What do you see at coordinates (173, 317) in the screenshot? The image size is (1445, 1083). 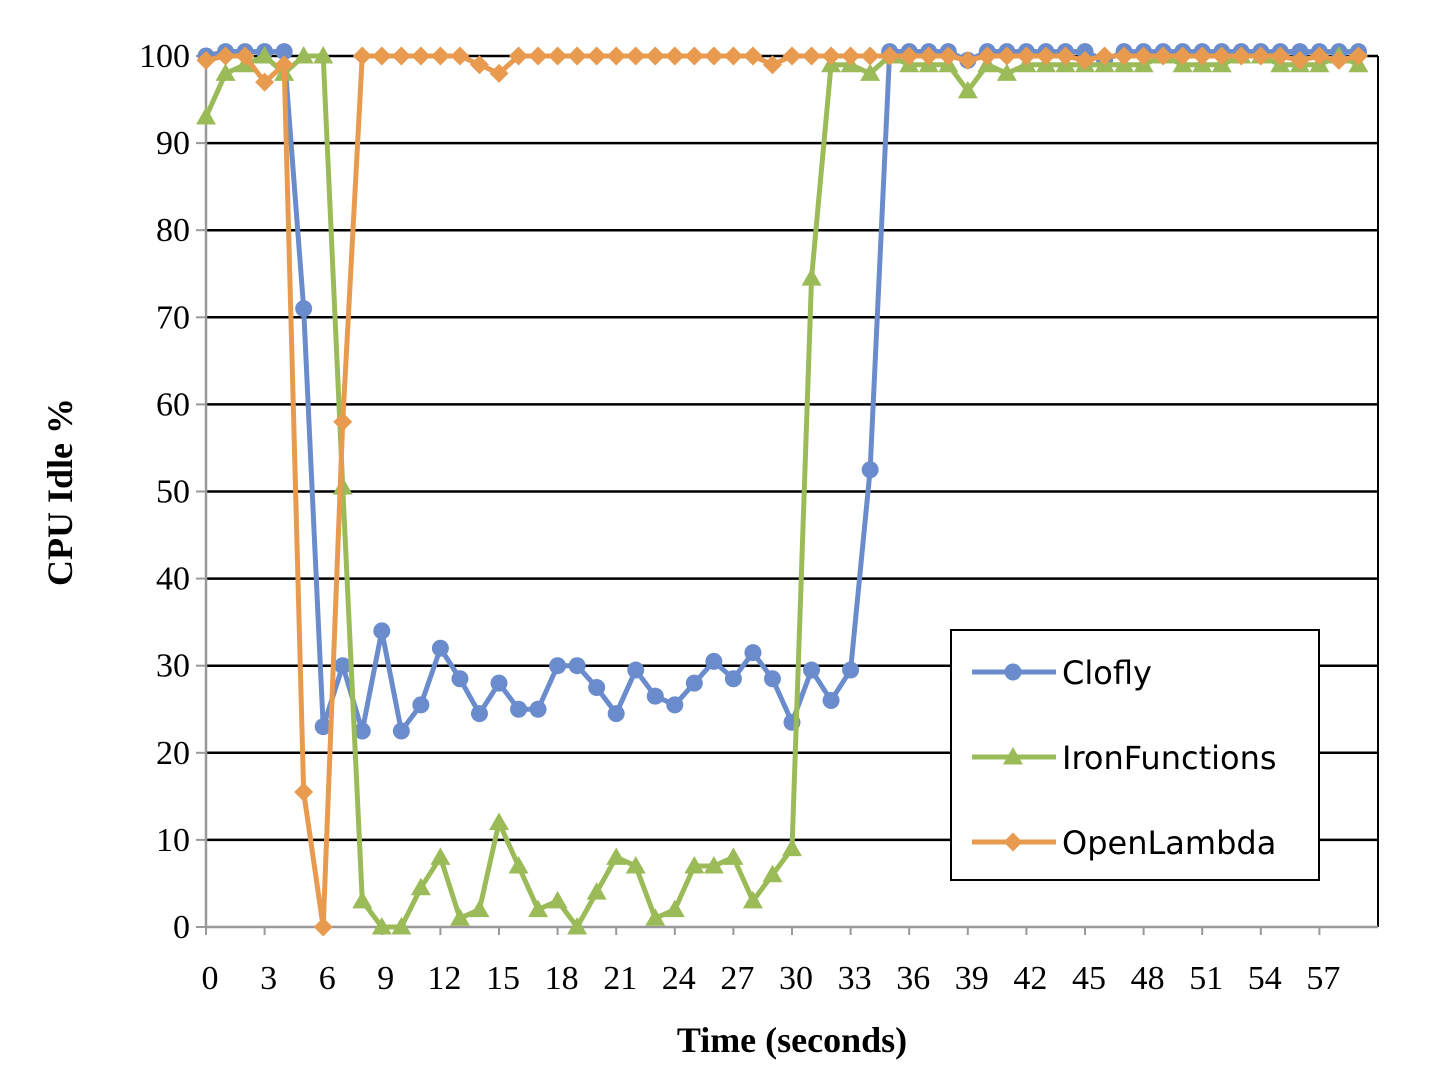 I see `y-tick-label: 70` at bounding box center [173, 317].